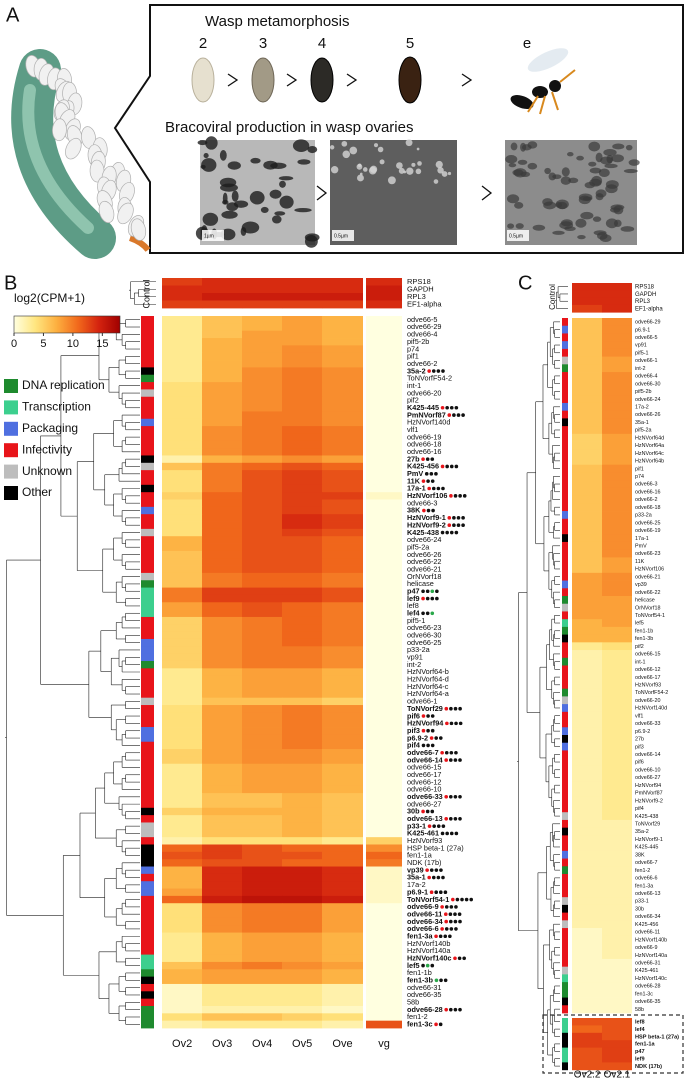 The image size is (685, 1081). What do you see at coordinates (418, 546) in the screenshot?
I see `row-label: pif5-2a` at bounding box center [418, 546].